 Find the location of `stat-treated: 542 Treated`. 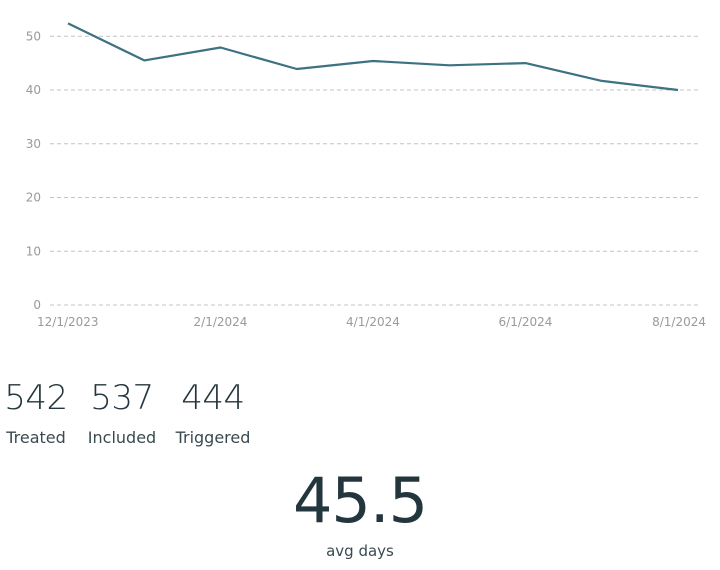

stat-treated: 542 Treated is located at coordinates (36, 413).